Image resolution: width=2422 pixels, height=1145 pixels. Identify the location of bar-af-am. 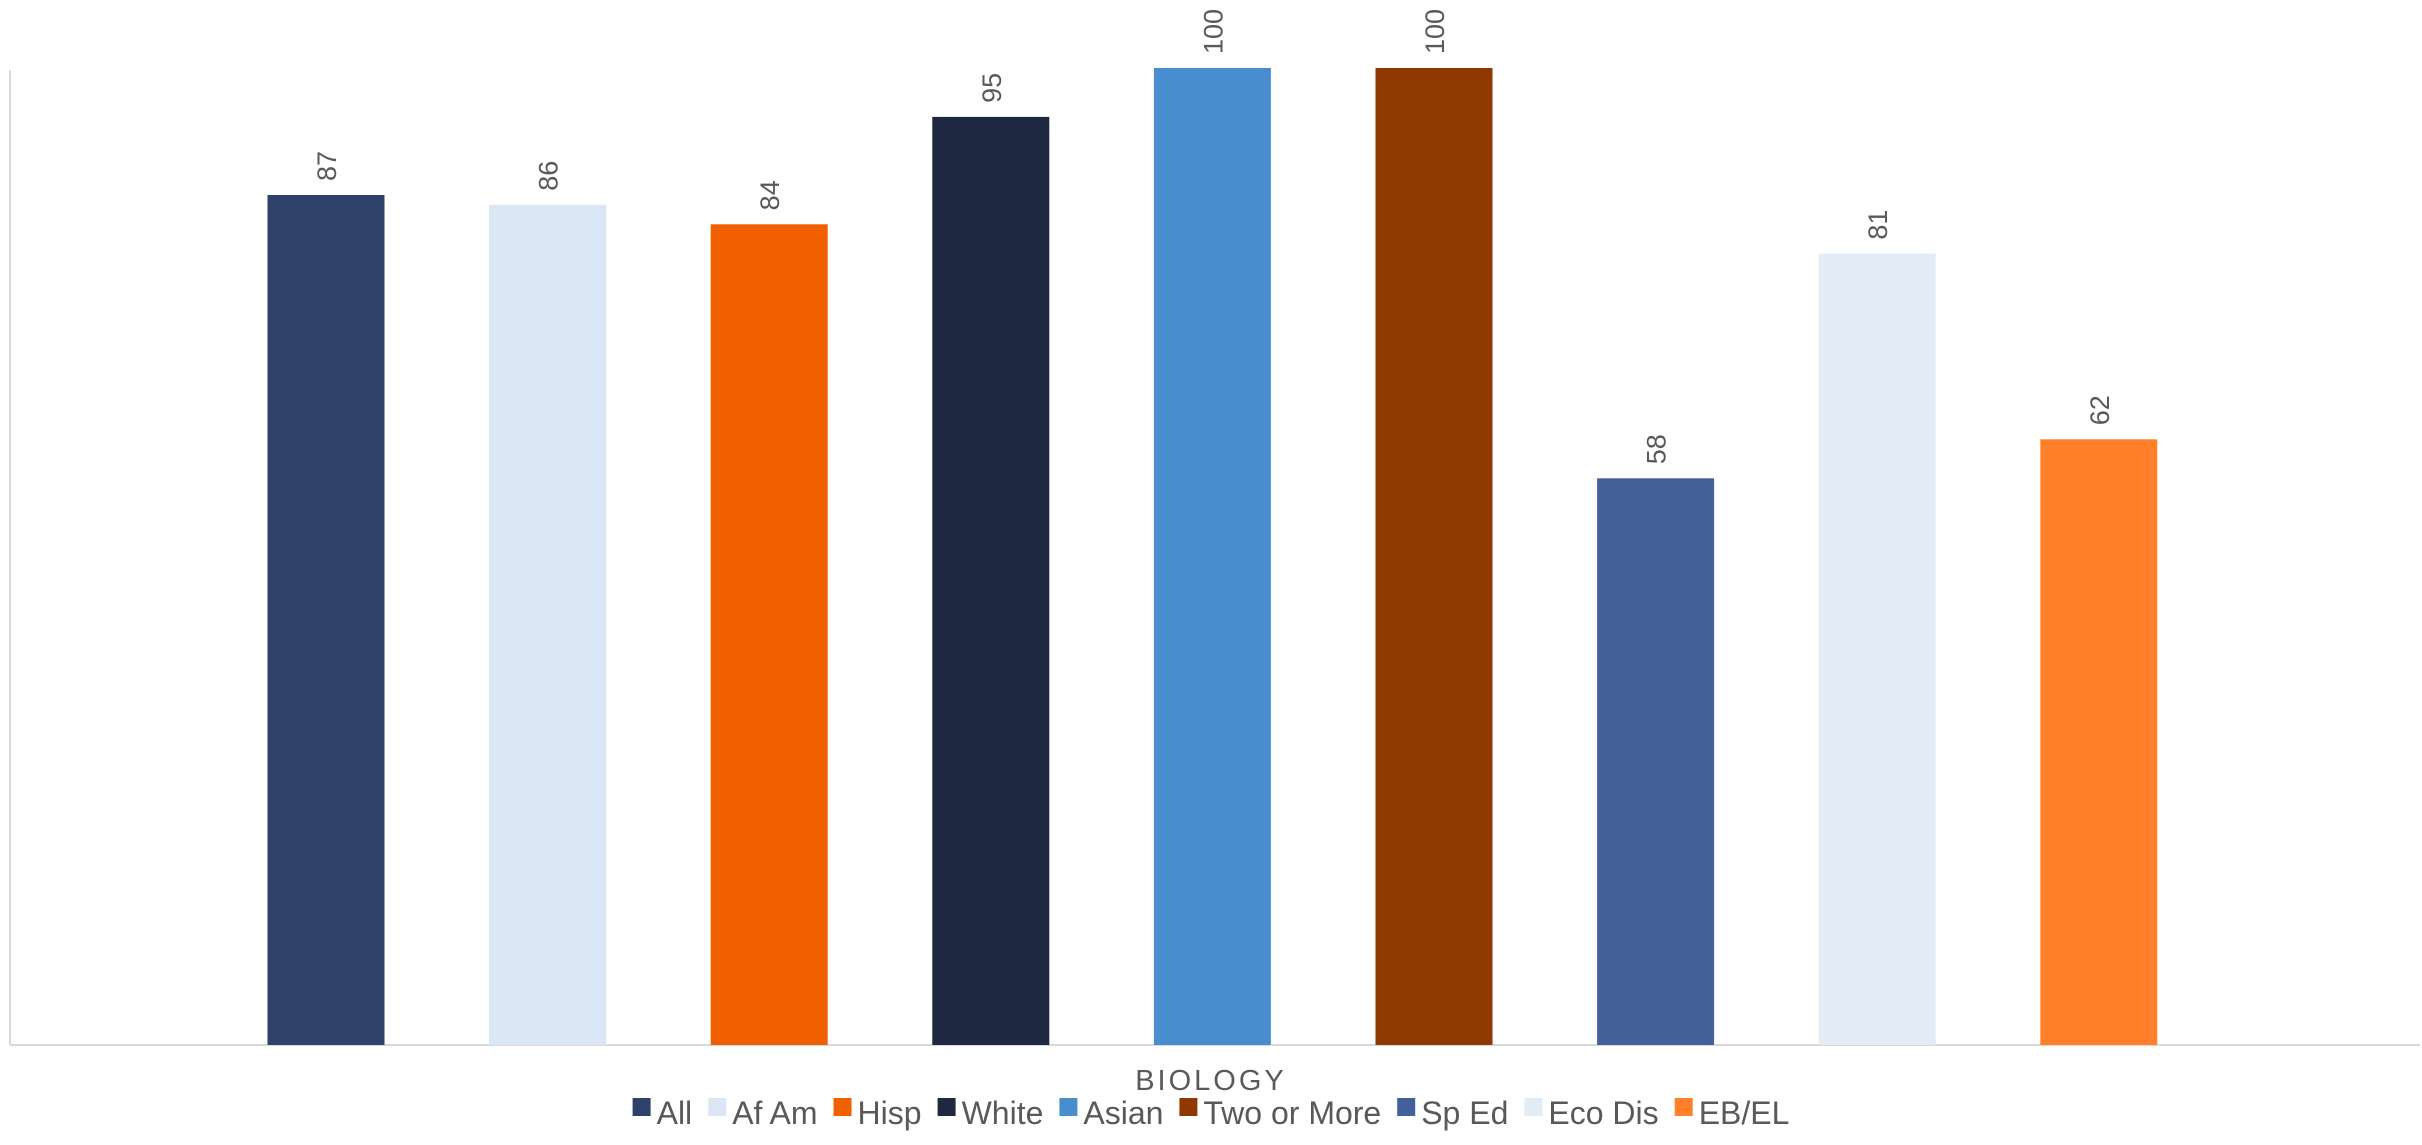
(548, 625).